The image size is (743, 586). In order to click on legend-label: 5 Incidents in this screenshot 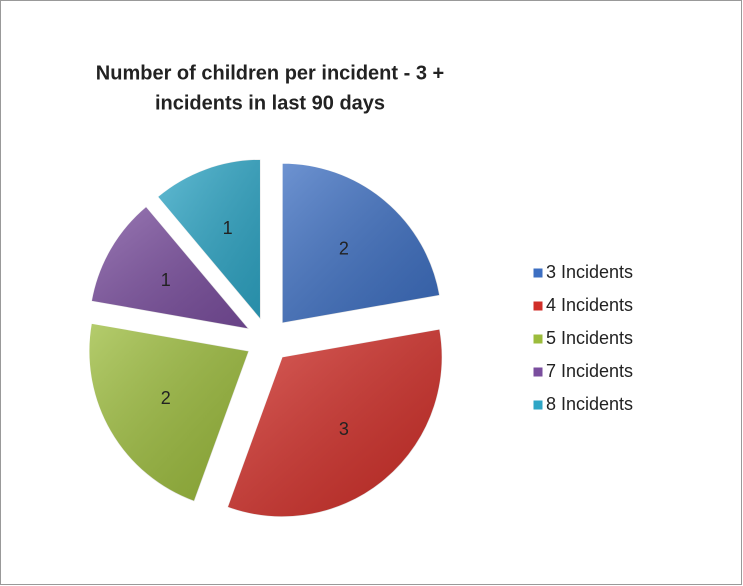, I will do `click(589, 338)`.